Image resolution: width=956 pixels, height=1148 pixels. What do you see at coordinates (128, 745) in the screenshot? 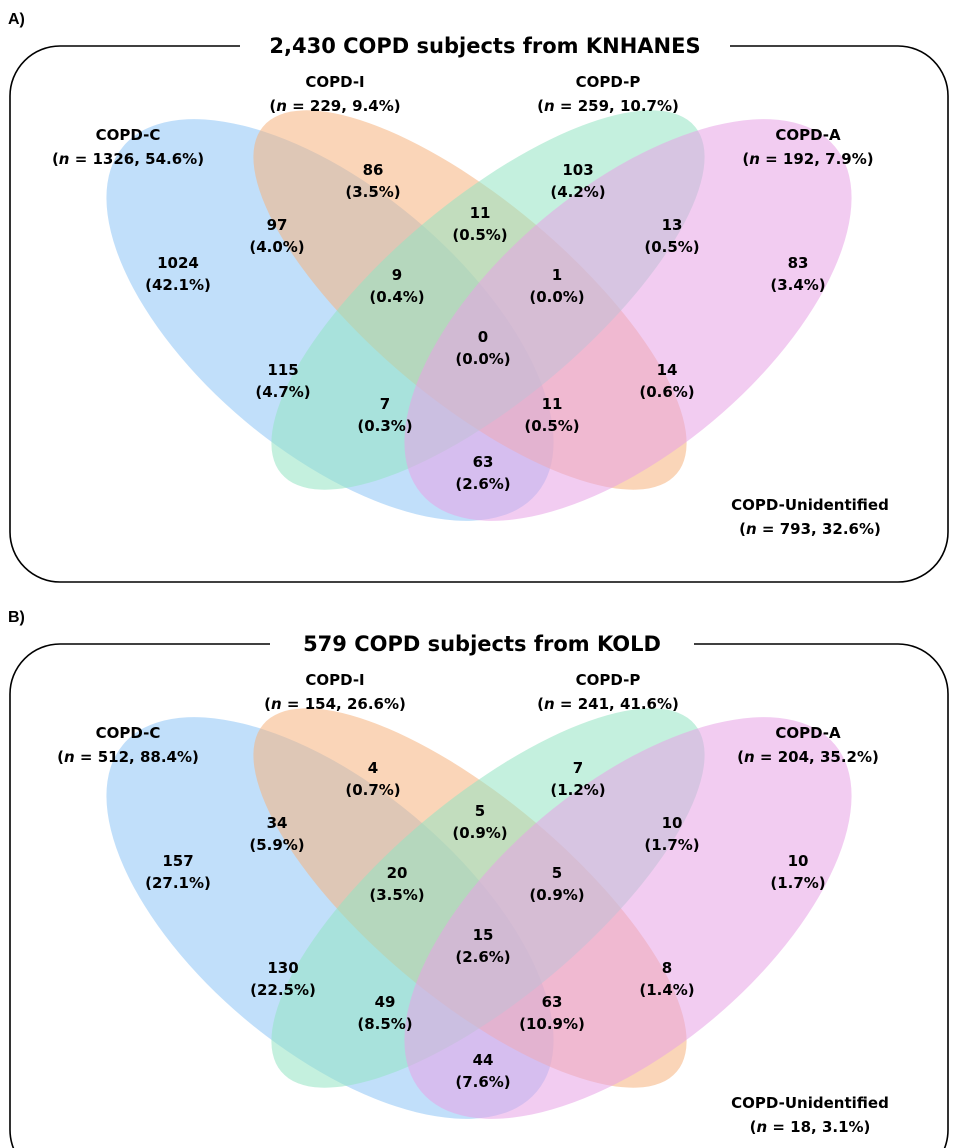
I see `set-label-c: COPD-C (n = 512, 88.4%)` at bounding box center [128, 745].